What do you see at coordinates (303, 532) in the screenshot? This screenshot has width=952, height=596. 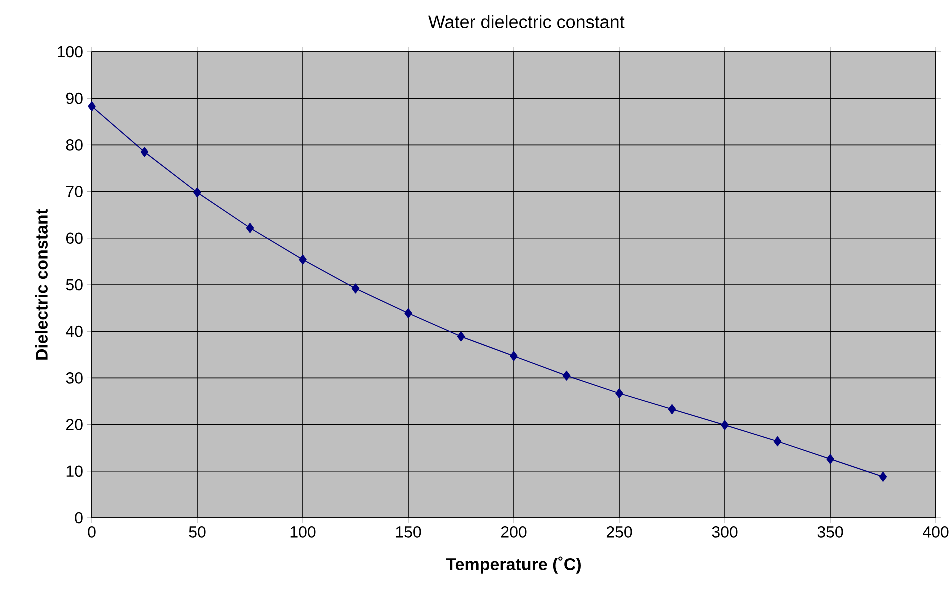 I see `x-tick-label: 100` at bounding box center [303, 532].